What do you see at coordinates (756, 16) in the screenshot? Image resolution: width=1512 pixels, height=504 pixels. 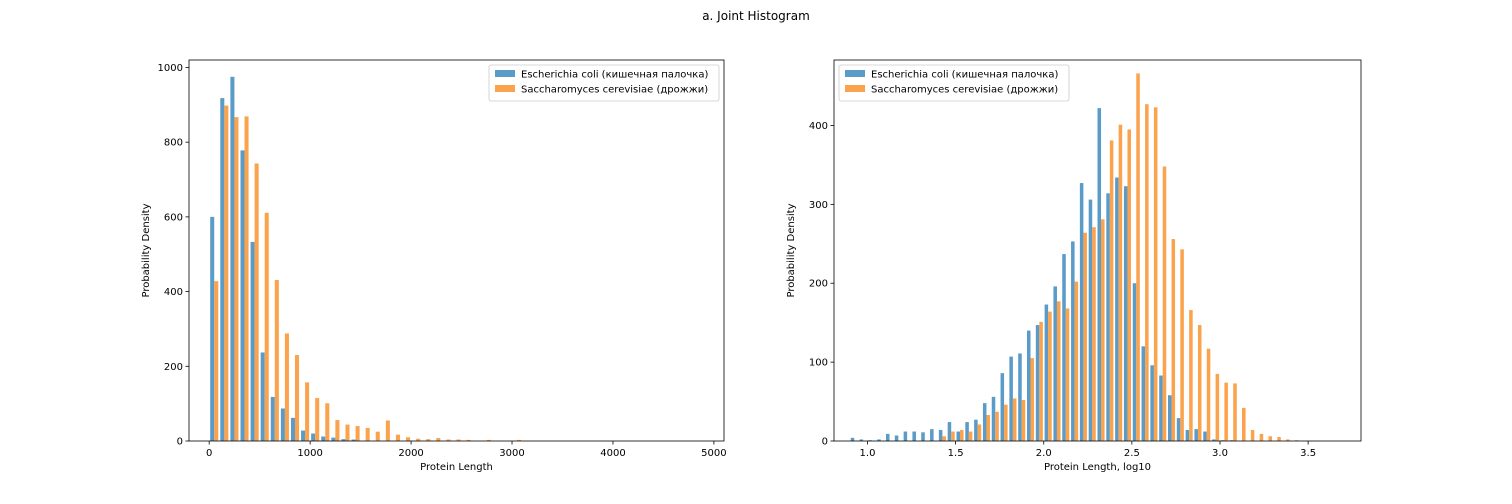 I see `figure-title: a. Joint Histogram` at bounding box center [756, 16].